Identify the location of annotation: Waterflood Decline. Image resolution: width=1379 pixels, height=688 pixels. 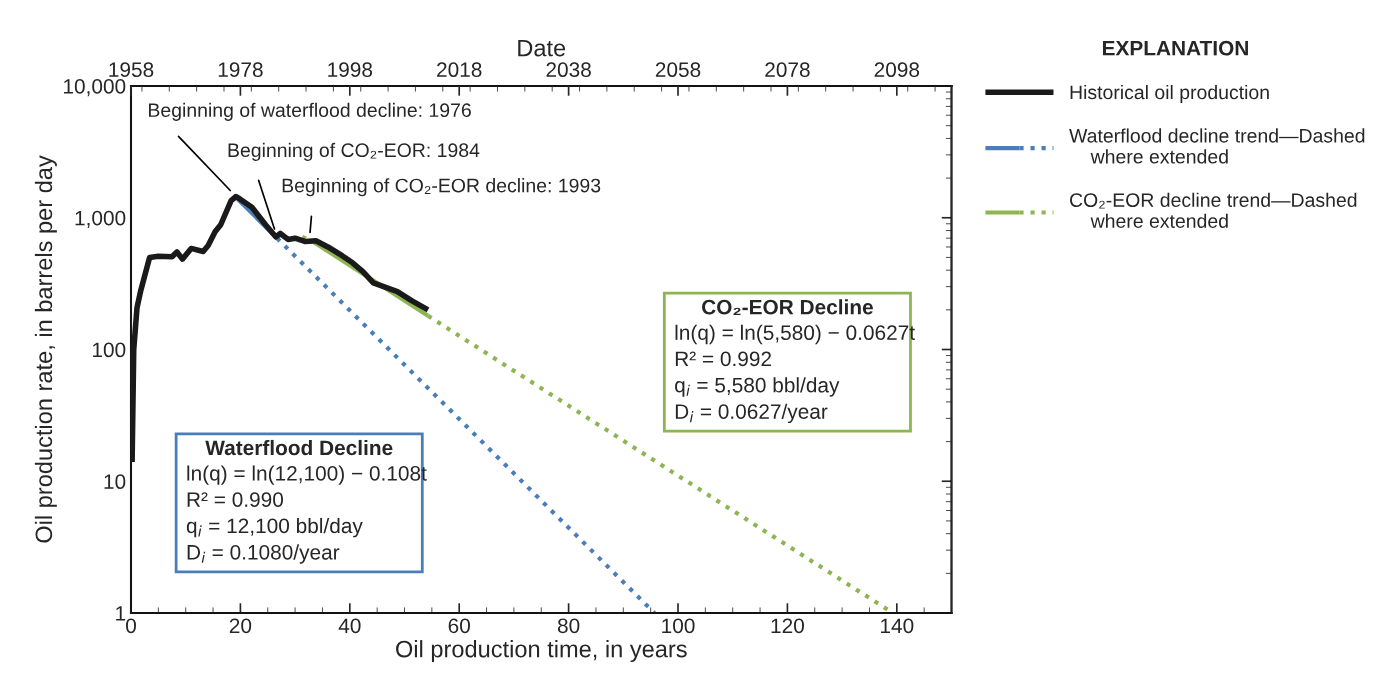
(299, 447).